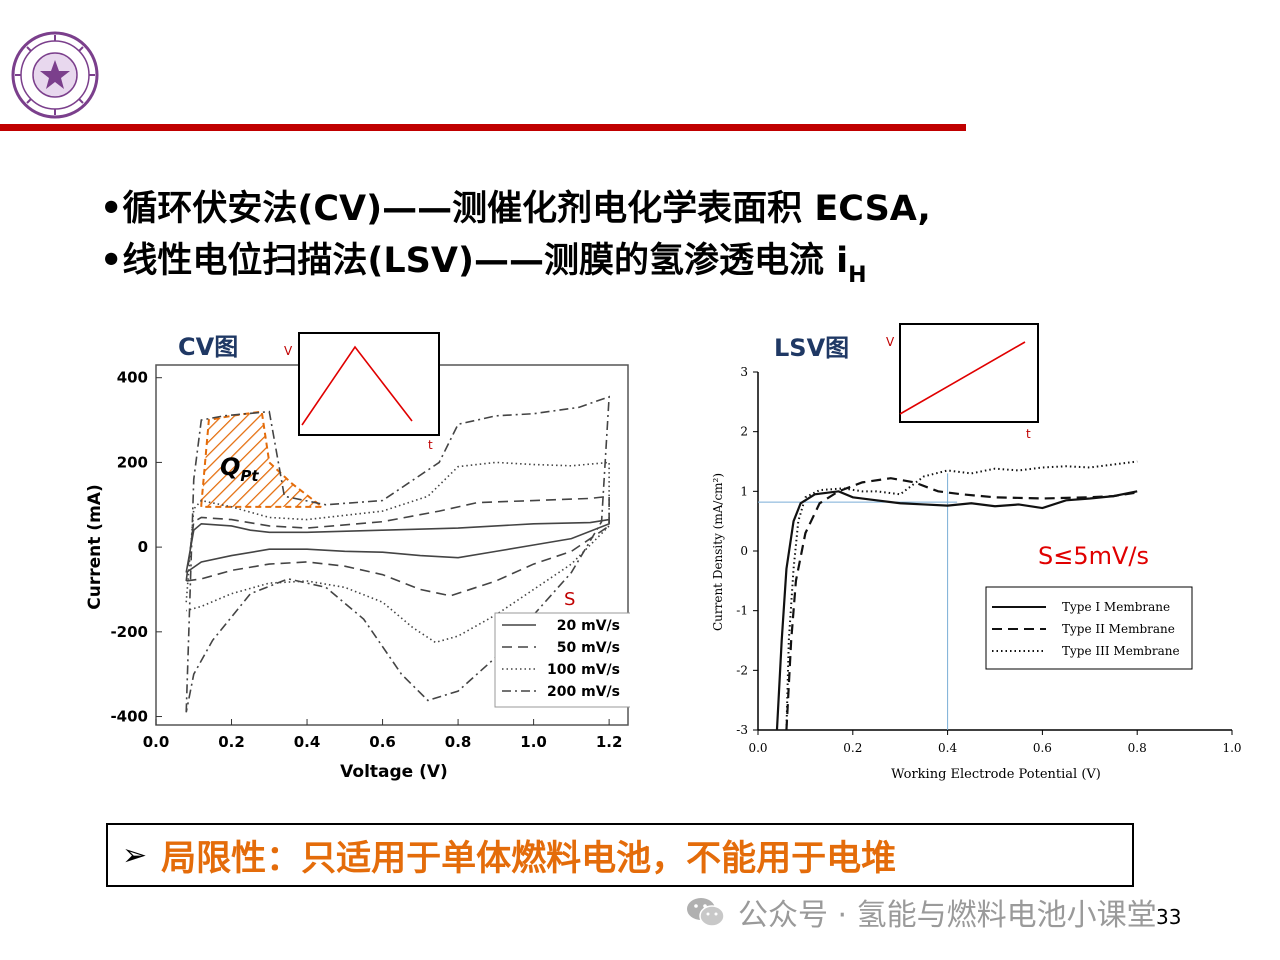  I want to click on cv-inset: V t, so click(362, 392).